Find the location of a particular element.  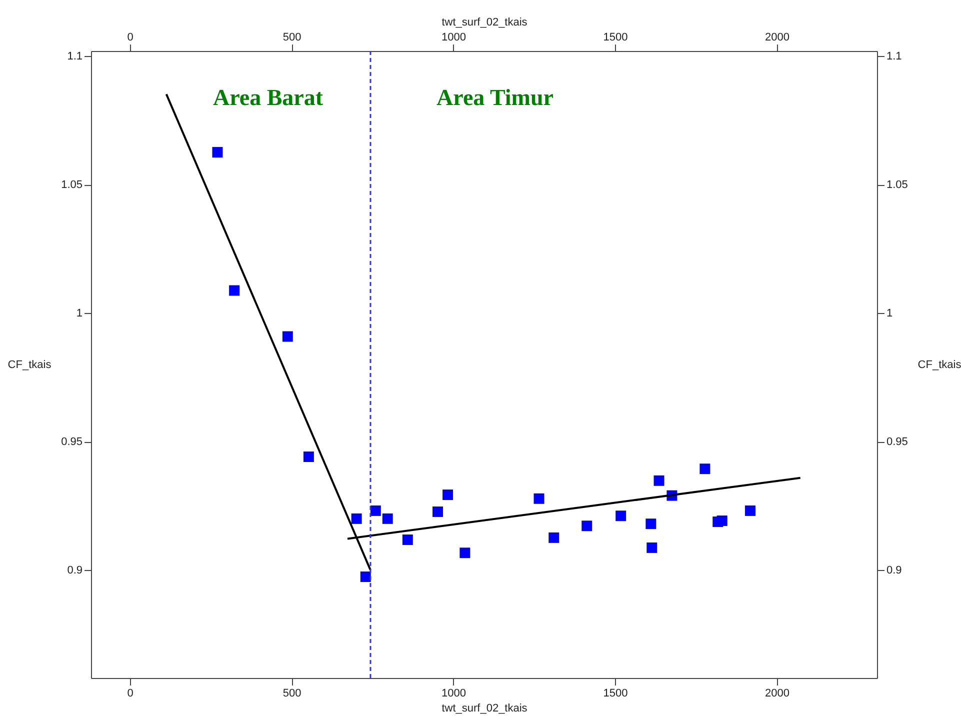

y-tick-label: 0.95 is located at coordinates (71, 442).